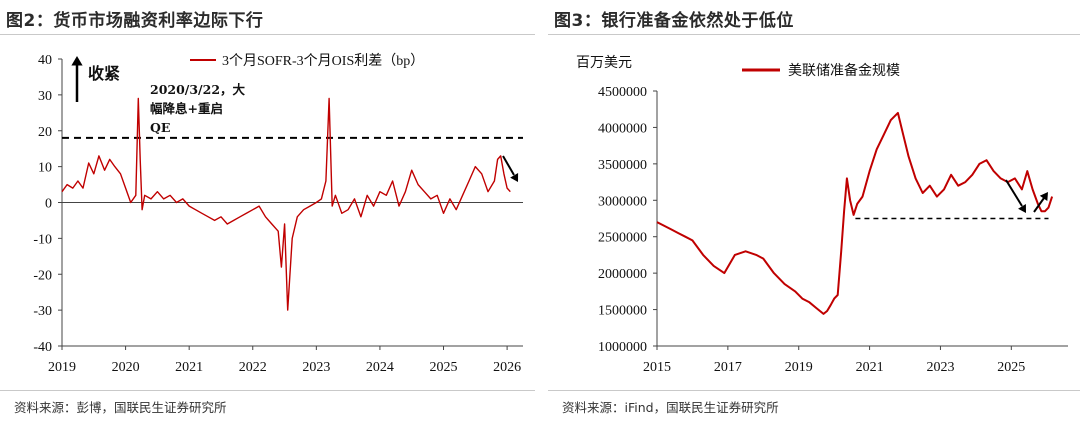 The width and height of the screenshot is (1080, 421). I want to click on event-annotation-line: QE, so click(160, 127).